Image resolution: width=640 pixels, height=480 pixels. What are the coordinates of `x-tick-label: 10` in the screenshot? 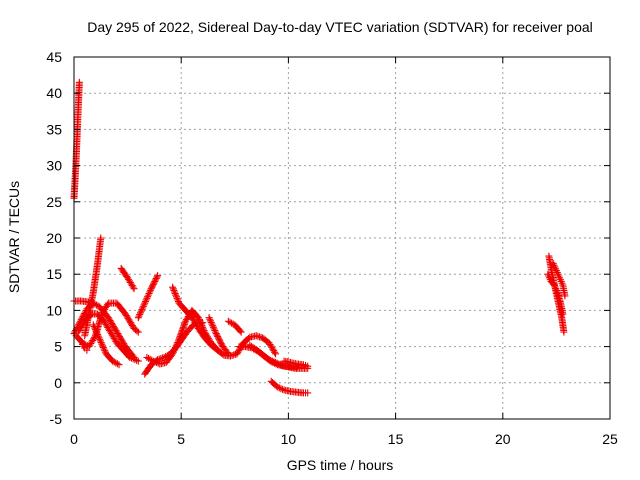 It's located at (289, 439).